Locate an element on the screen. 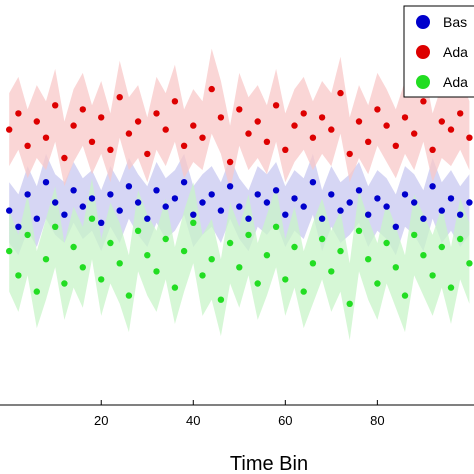 The height and width of the screenshot is (474, 474). legend: Bas Ada Ada is located at coordinates (438, 51).